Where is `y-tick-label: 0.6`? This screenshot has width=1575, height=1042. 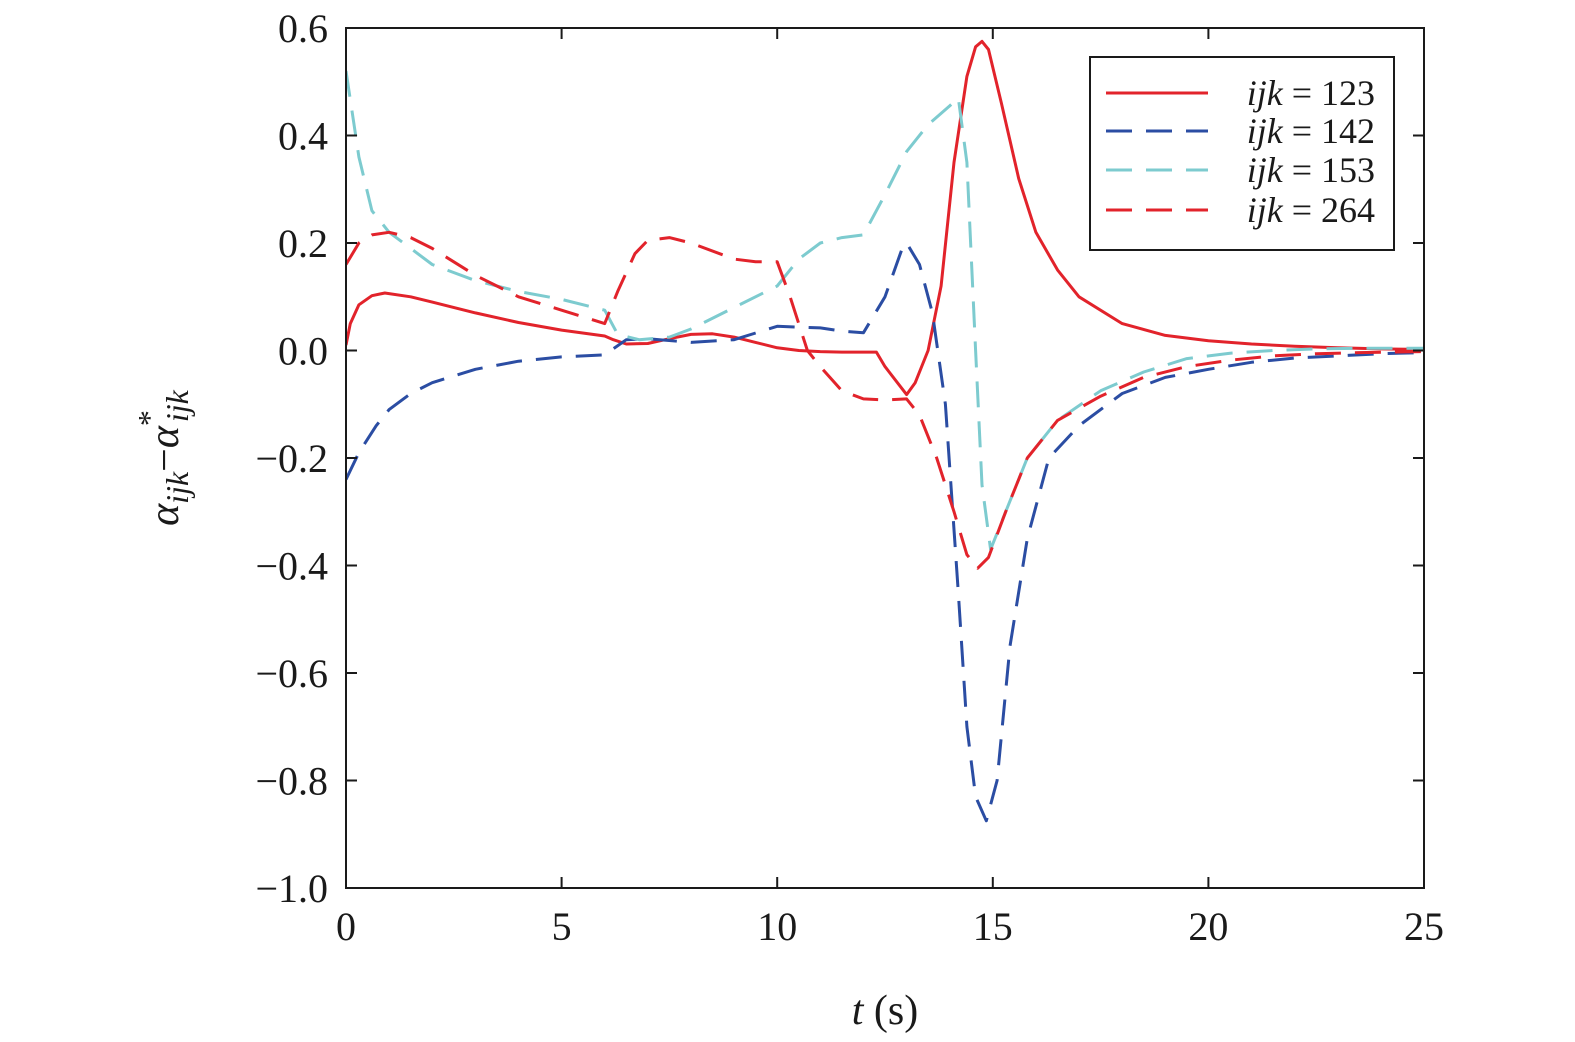 y-tick-label: 0.6 is located at coordinates (303, 28).